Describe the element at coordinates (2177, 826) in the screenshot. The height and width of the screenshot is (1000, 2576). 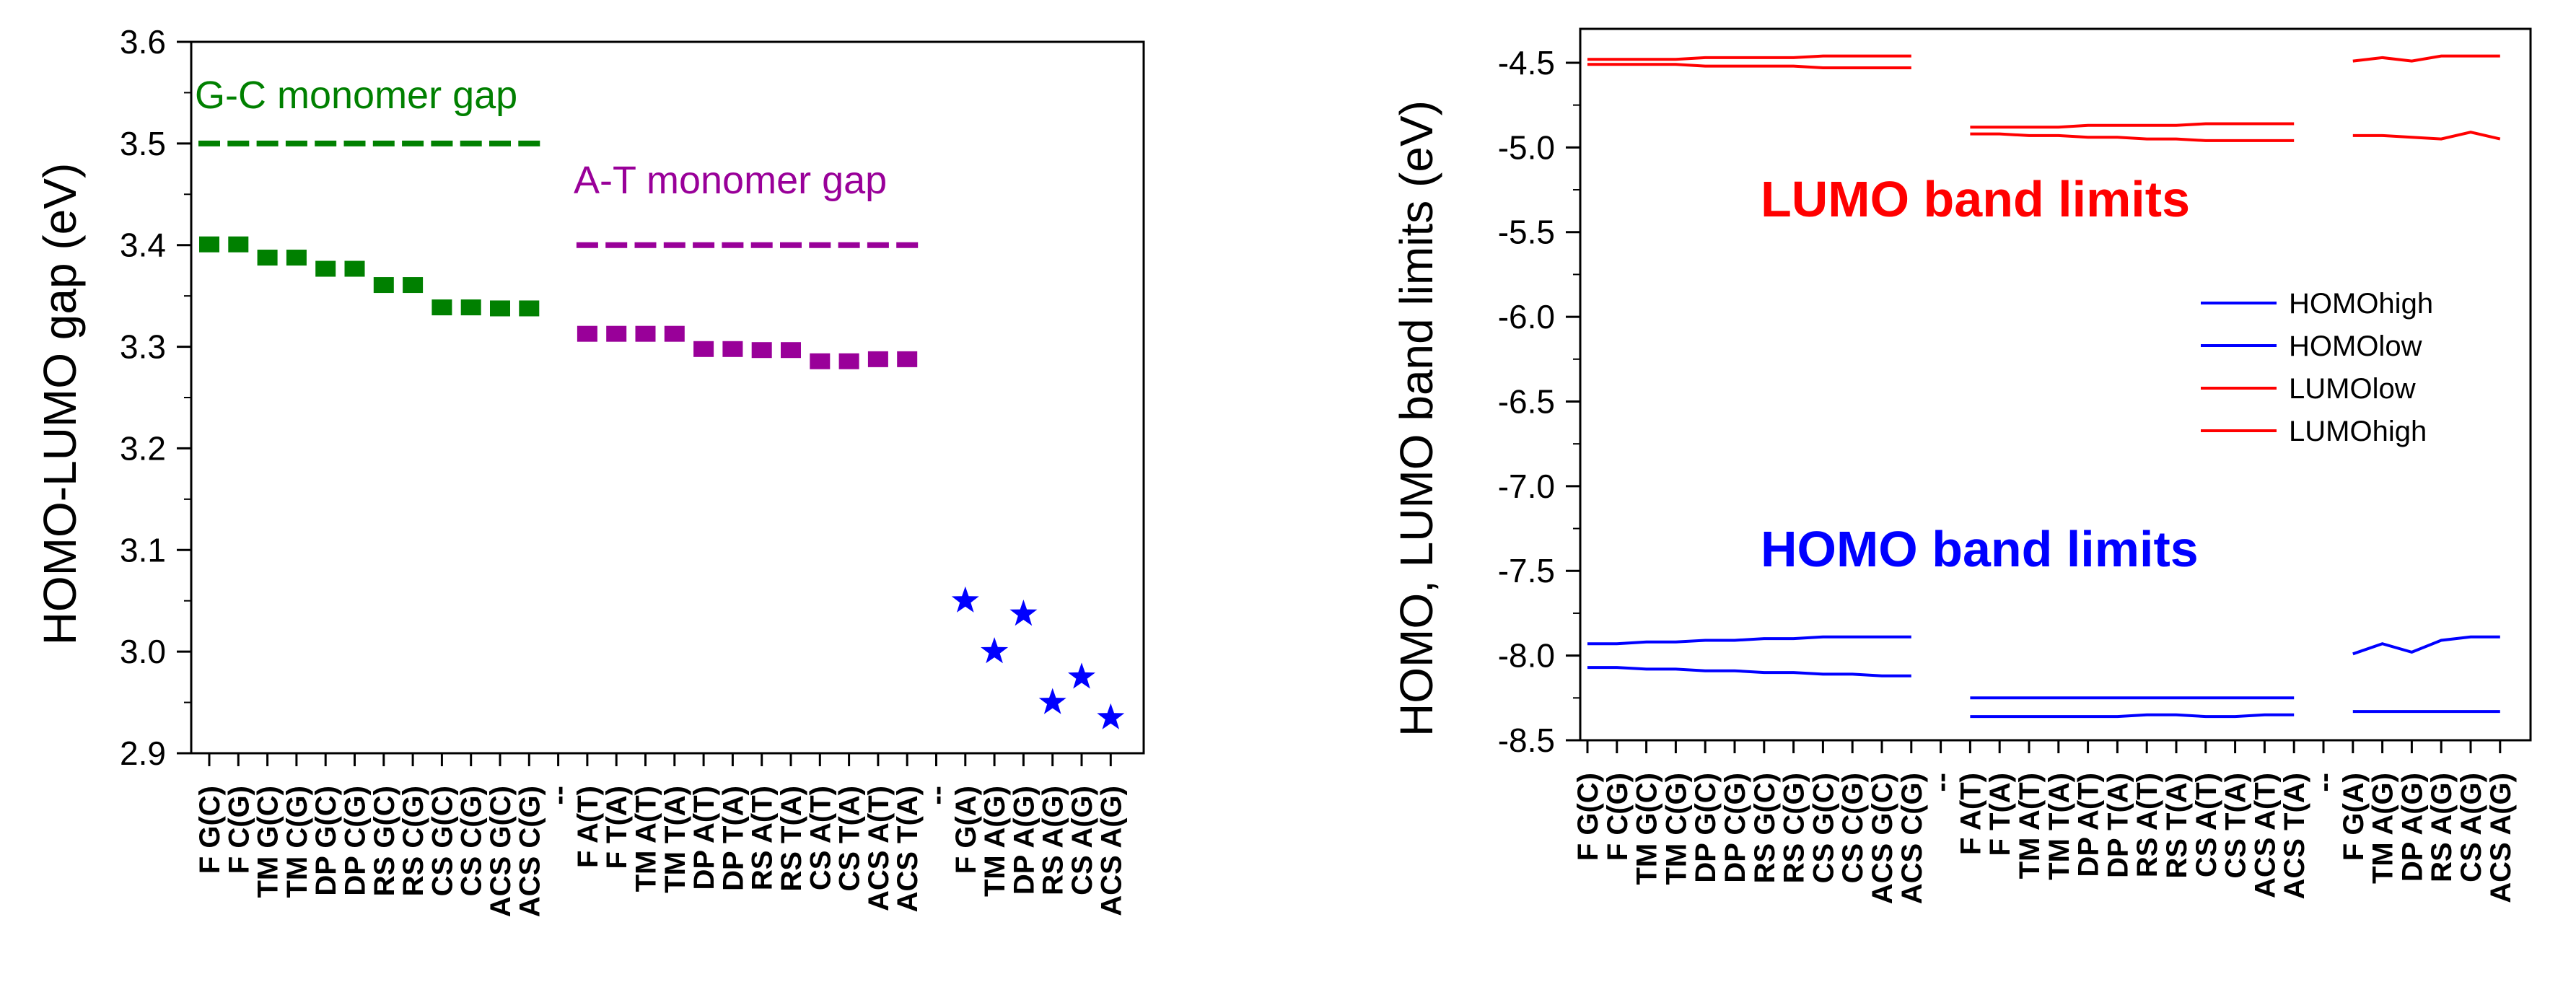
I see `right-category-label: RS T(A)` at that location.